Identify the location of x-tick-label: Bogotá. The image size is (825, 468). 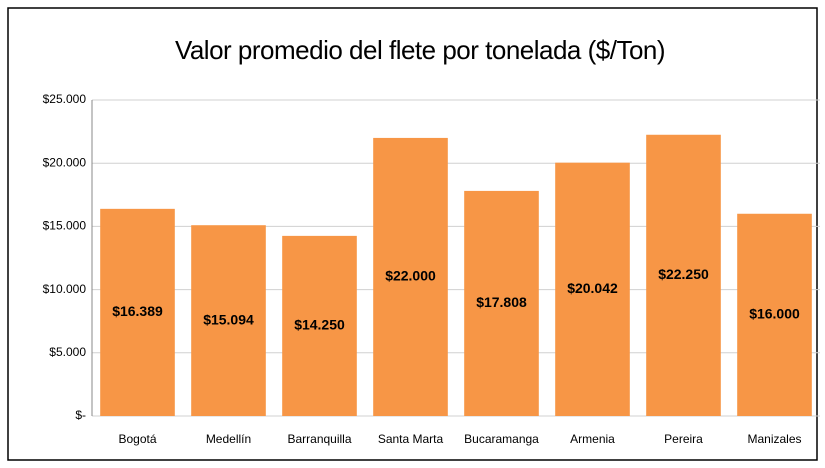
(137, 439).